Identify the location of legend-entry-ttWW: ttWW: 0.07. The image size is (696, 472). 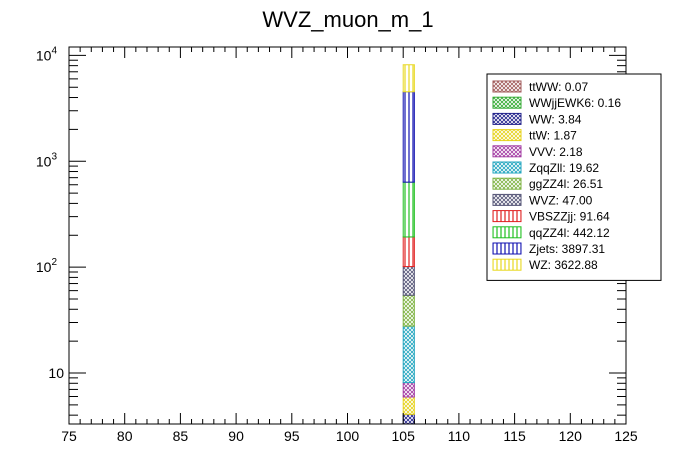
(558, 87).